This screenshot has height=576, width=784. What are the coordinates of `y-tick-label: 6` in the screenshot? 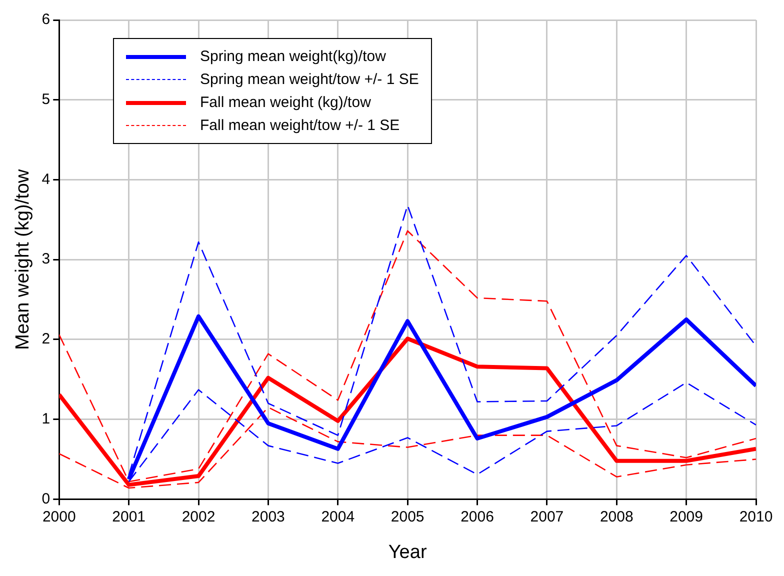 It's located at (46, 19).